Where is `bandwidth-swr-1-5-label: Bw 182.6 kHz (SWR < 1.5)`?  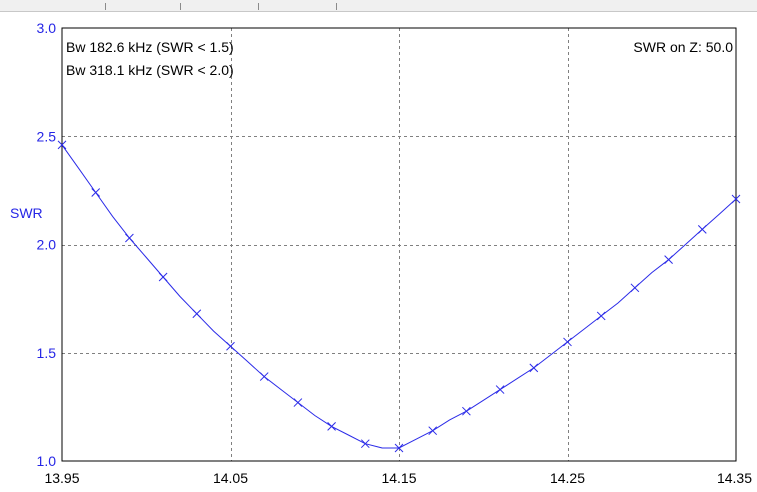
bandwidth-swr-1-5-label: Bw 182.6 kHz (SWR < 1.5) is located at coordinates (150, 47).